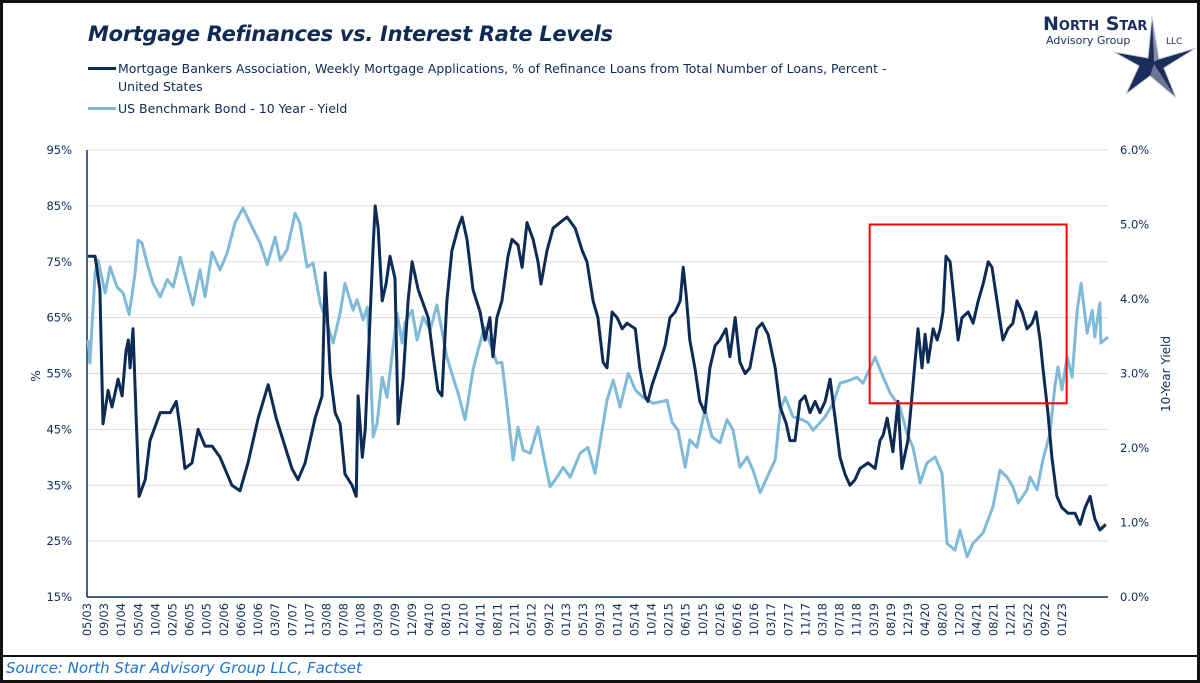 This screenshot has height=683, width=1200. Describe the element at coordinates (976, 619) in the screenshot. I see `x-tick-label: 04/21` at that location.